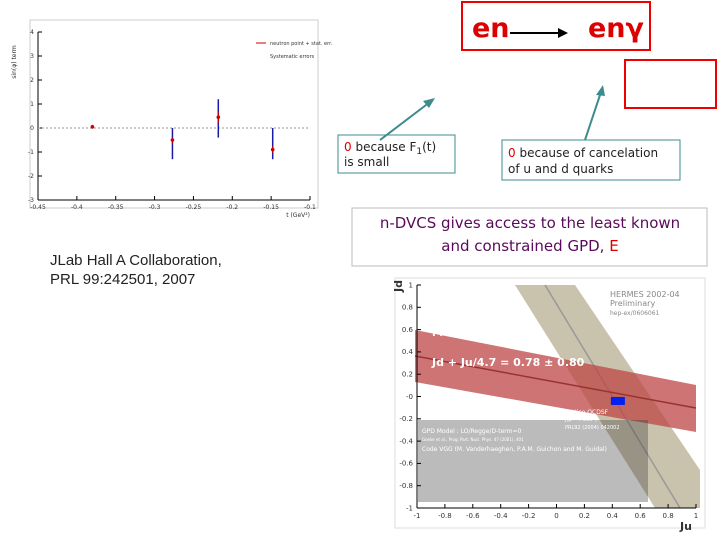 The image size is (720, 540). Describe the element at coordinates (696, 516) in the screenshot. I see `x-tick-label: 1` at that location.